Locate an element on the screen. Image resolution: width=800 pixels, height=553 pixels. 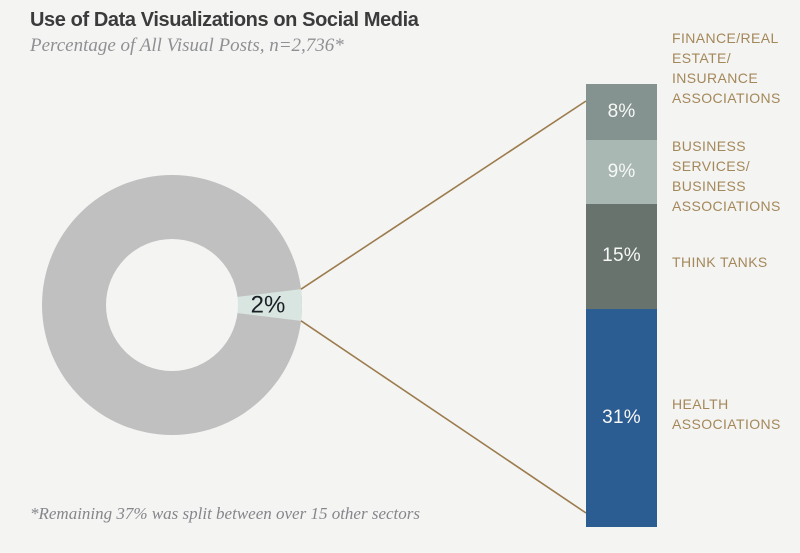
bar-segment-value: 9% is located at coordinates (621, 171).